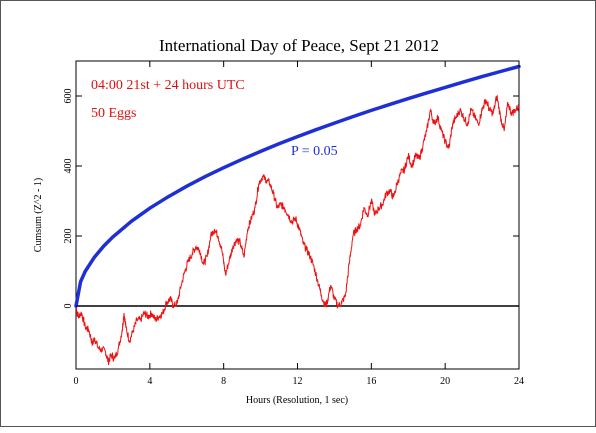  I want to click on x-tick-label: 16, so click(371, 381).